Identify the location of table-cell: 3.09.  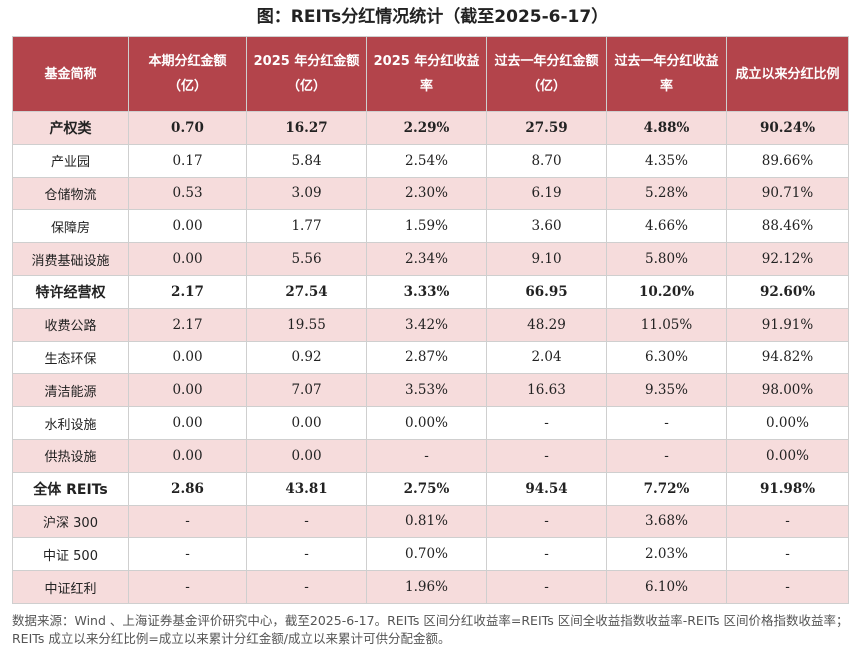
(306, 193).